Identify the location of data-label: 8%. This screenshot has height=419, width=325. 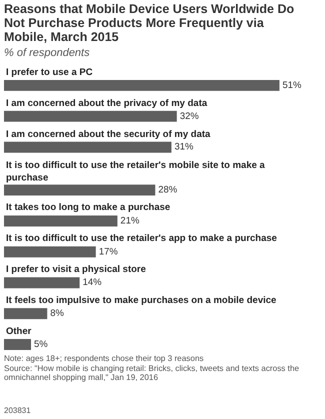
(57, 314).